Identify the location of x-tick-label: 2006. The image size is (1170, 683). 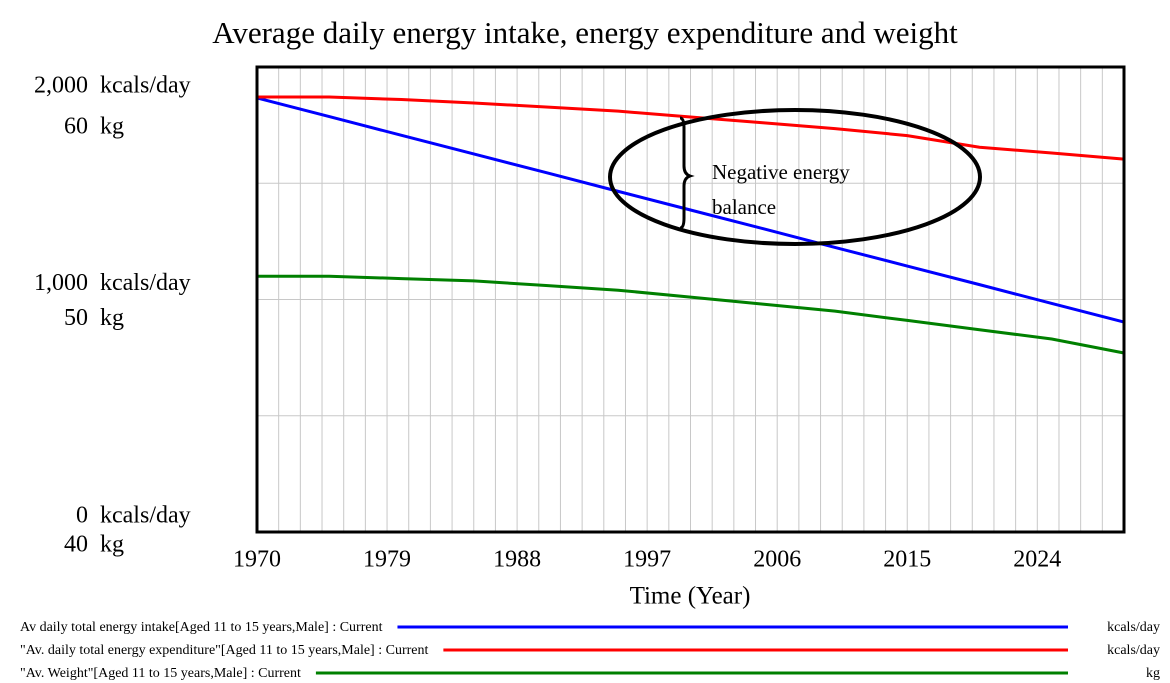
(777, 560).